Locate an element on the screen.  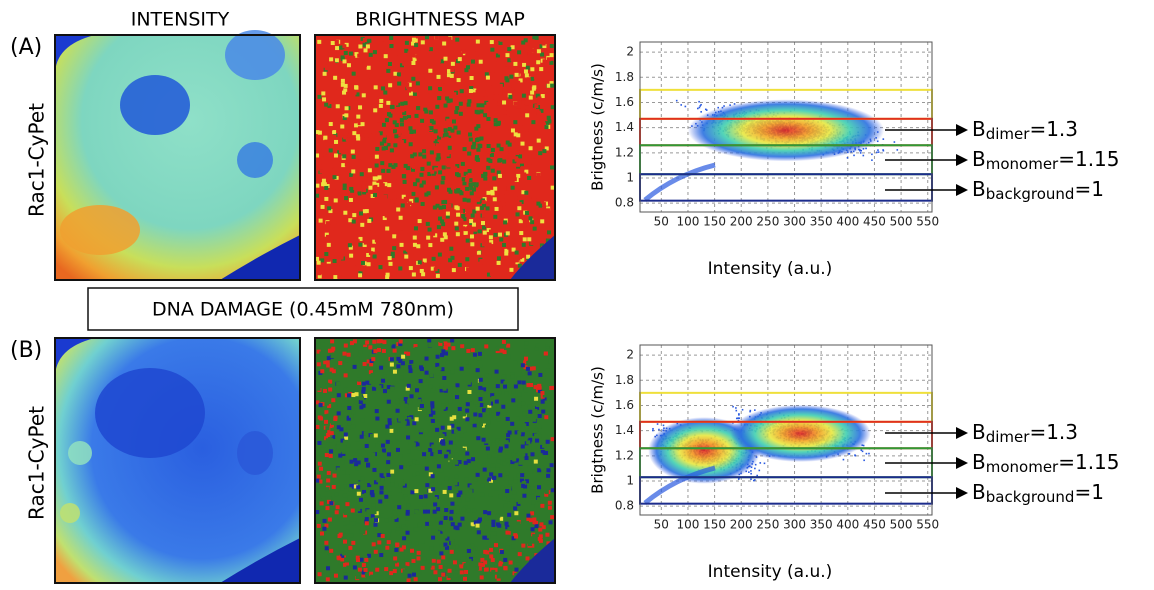
x-tick-label: 50 is located at coordinates (661, 525).